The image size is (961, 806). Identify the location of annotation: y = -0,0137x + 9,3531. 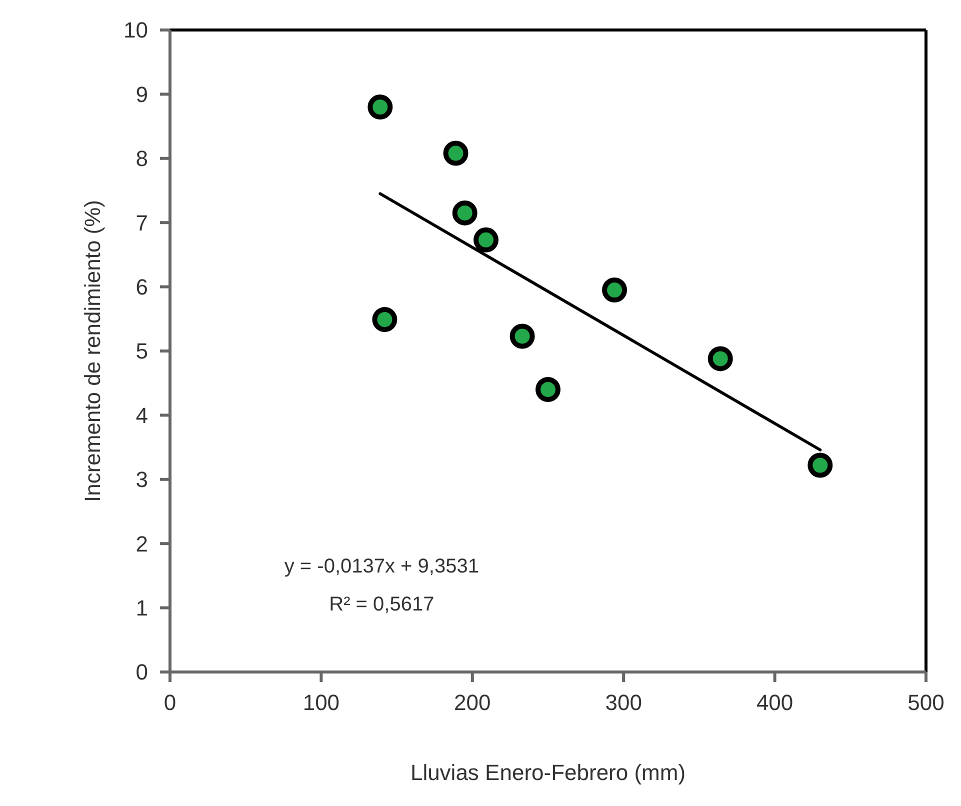
(381, 566).